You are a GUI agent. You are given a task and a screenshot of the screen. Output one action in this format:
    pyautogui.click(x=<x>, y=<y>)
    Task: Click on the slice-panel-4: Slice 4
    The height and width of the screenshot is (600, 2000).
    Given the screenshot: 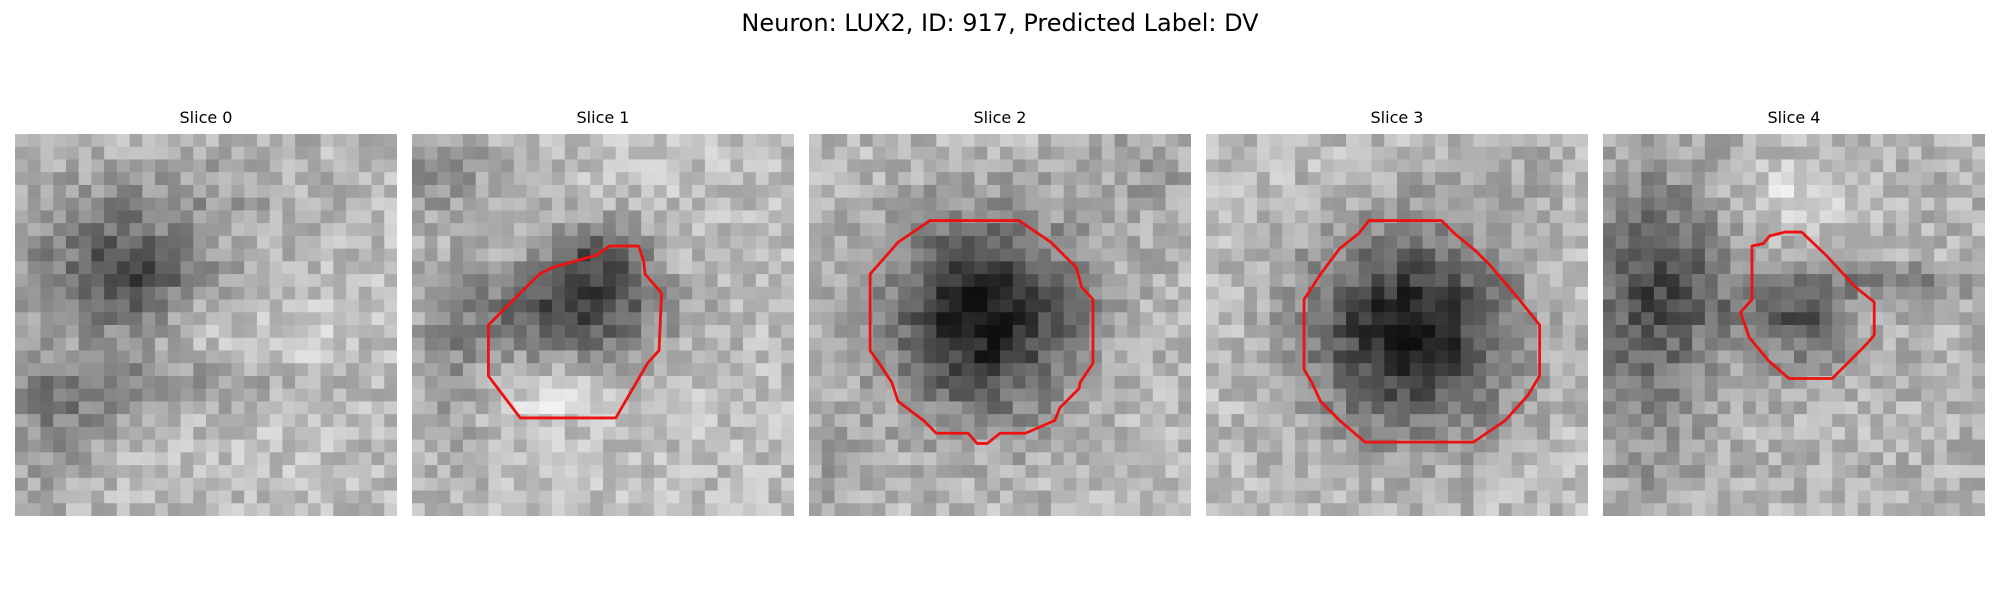 What is the action you would take?
    pyautogui.click(x=1794, y=312)
    